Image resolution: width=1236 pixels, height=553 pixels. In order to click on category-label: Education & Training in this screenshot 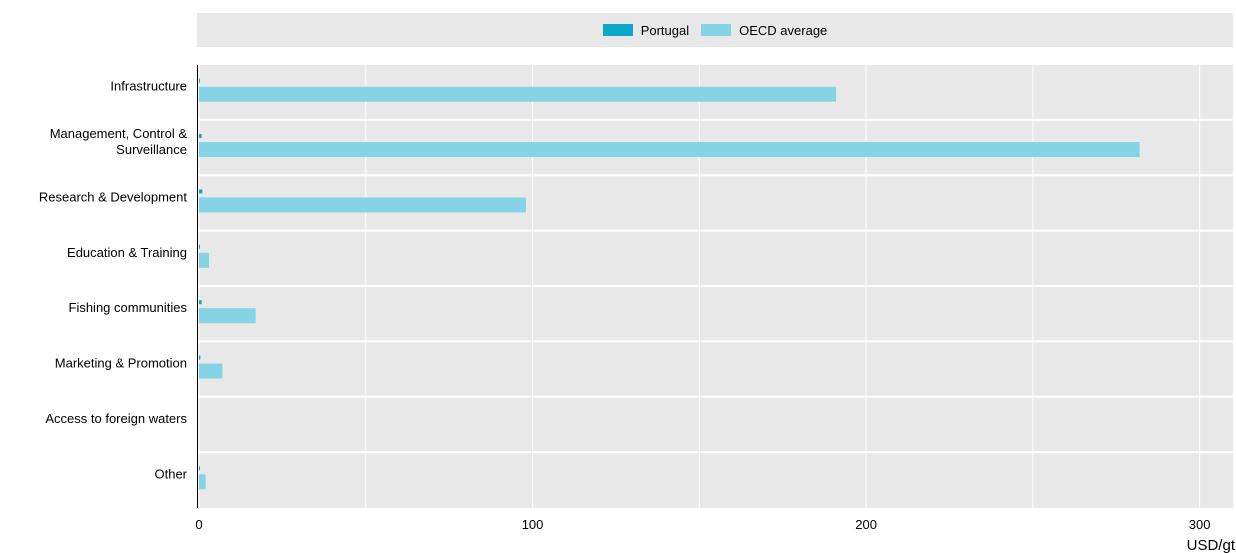, I will do `click(127, 252)`.